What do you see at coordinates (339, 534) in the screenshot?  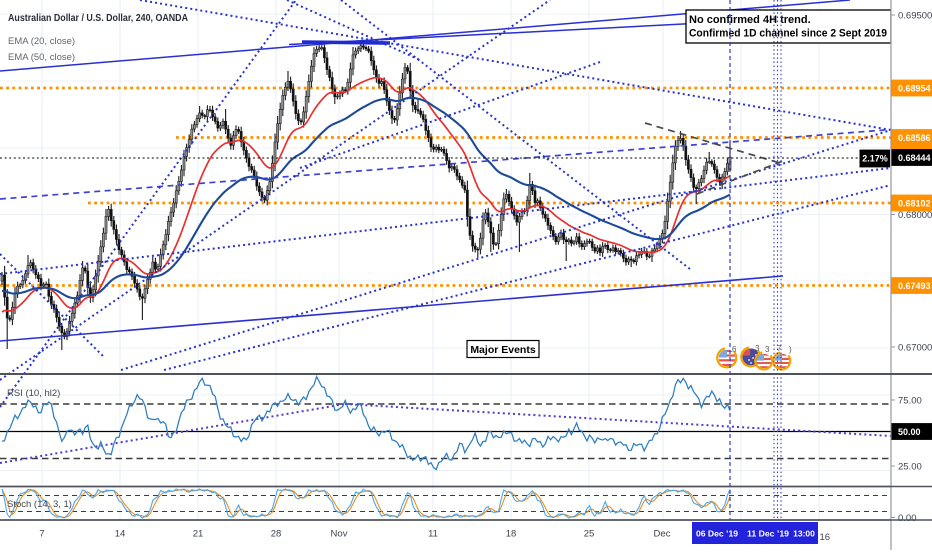 I see `svg-text: Nov` at bounding box center [339, 534].